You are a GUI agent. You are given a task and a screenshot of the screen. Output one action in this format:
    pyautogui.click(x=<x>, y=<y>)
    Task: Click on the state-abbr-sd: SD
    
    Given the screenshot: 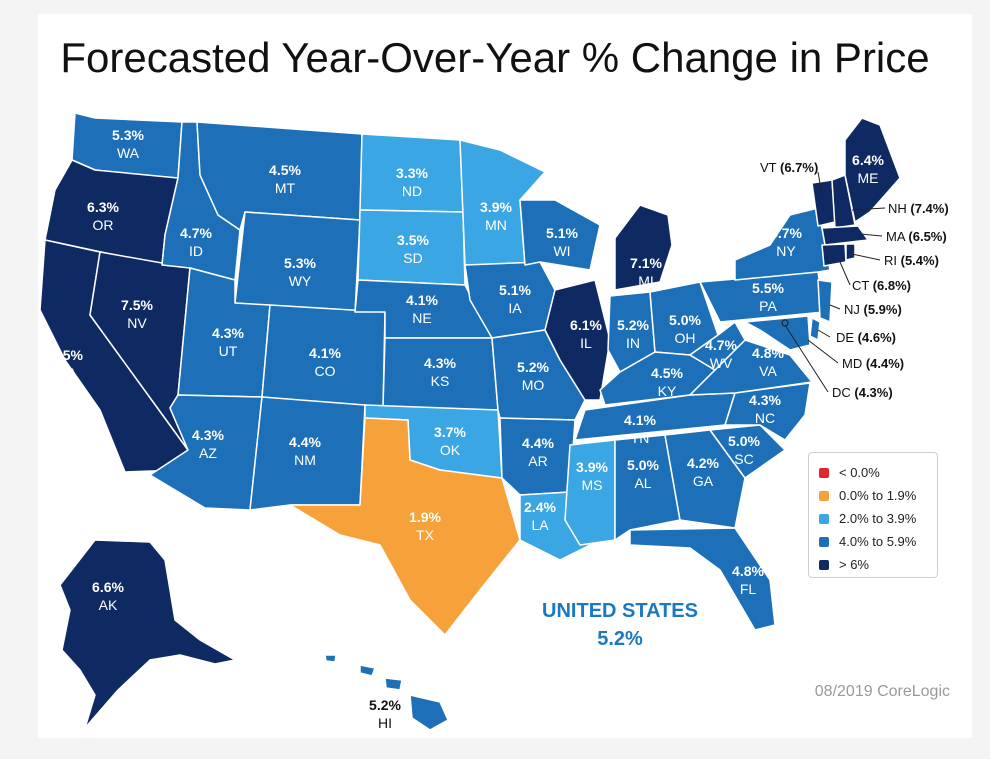 What is the action you would take?
    pyautogui.click(x=412, y=258)
    